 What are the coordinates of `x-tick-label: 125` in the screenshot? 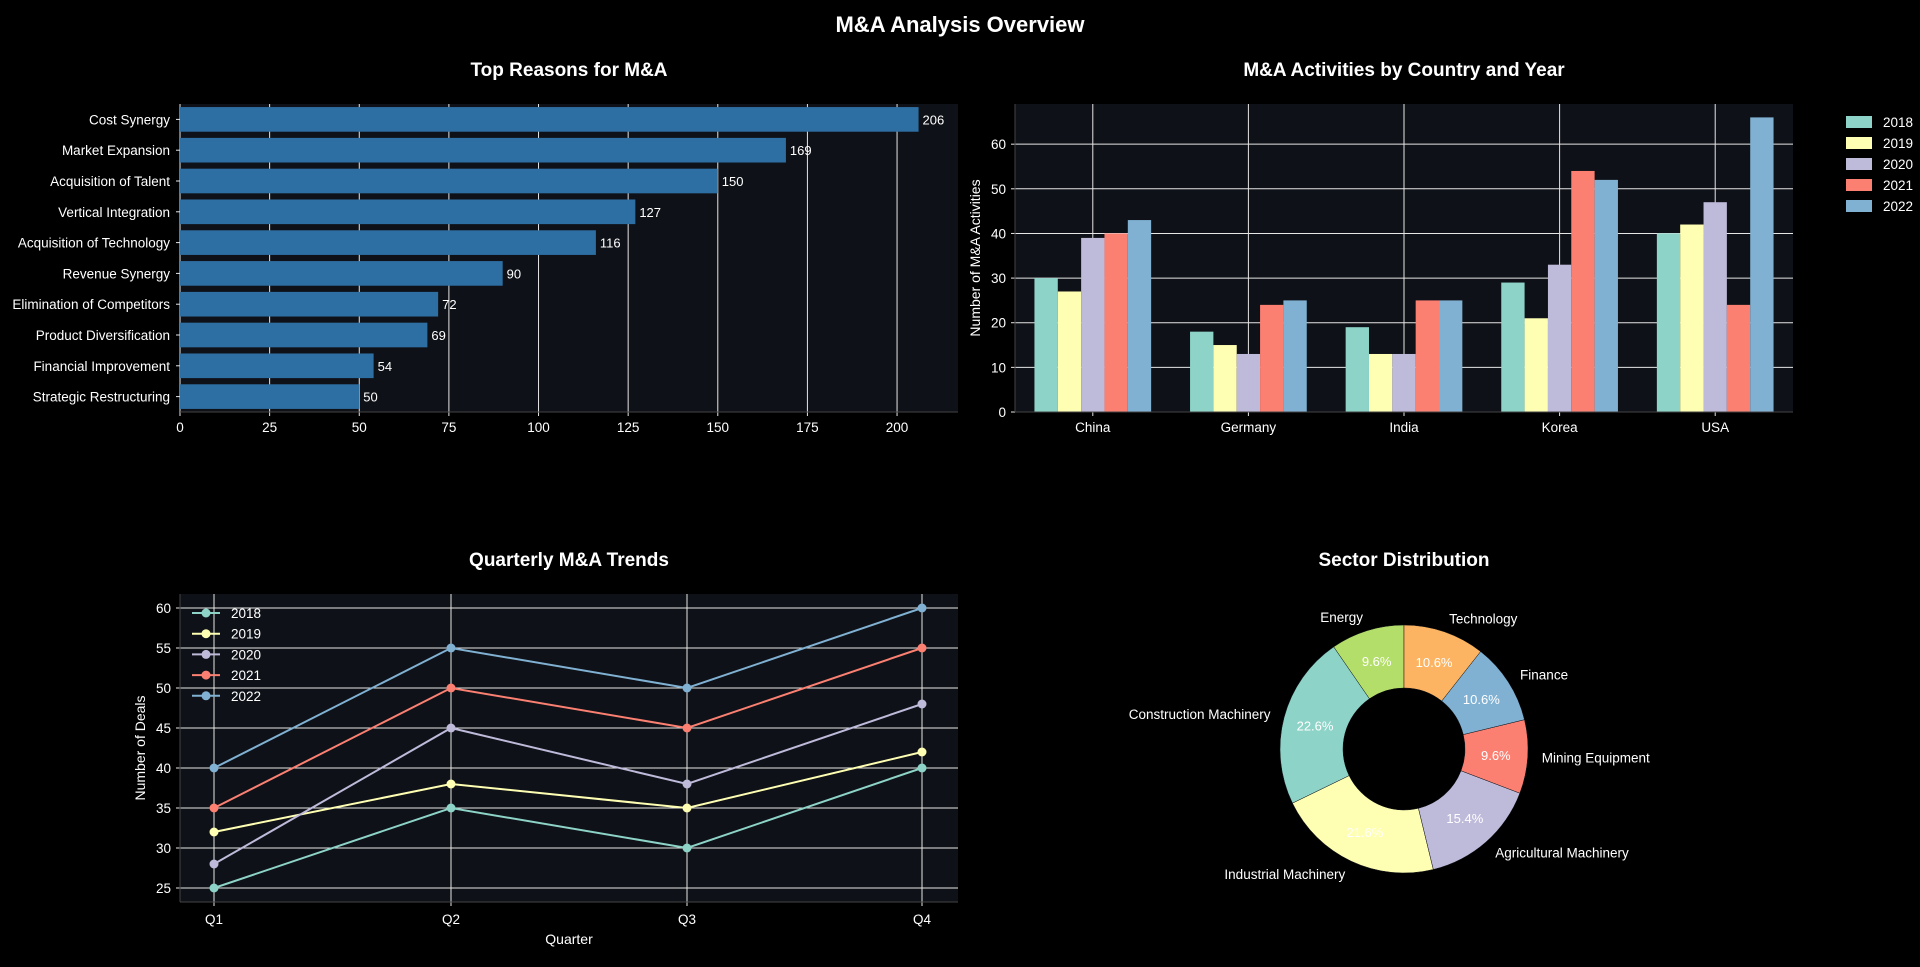 It's located at (628, 427).